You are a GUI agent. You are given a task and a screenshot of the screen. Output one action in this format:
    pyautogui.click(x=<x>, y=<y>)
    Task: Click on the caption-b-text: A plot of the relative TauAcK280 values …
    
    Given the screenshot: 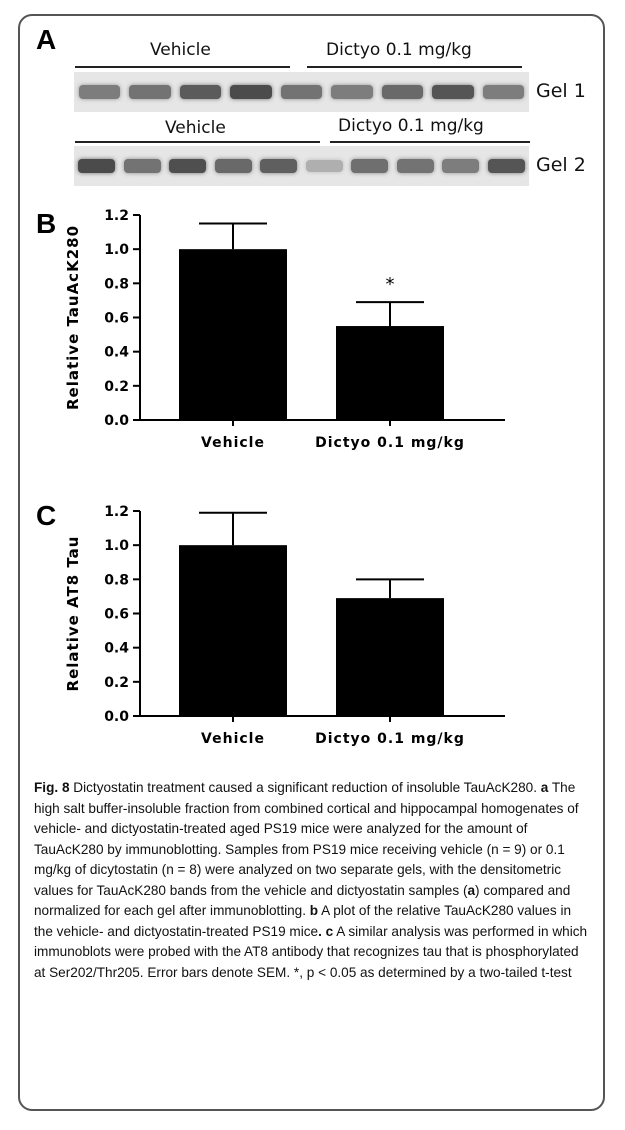 What is the action you would take?
    pyautogui.click(x=303, y=921)
    